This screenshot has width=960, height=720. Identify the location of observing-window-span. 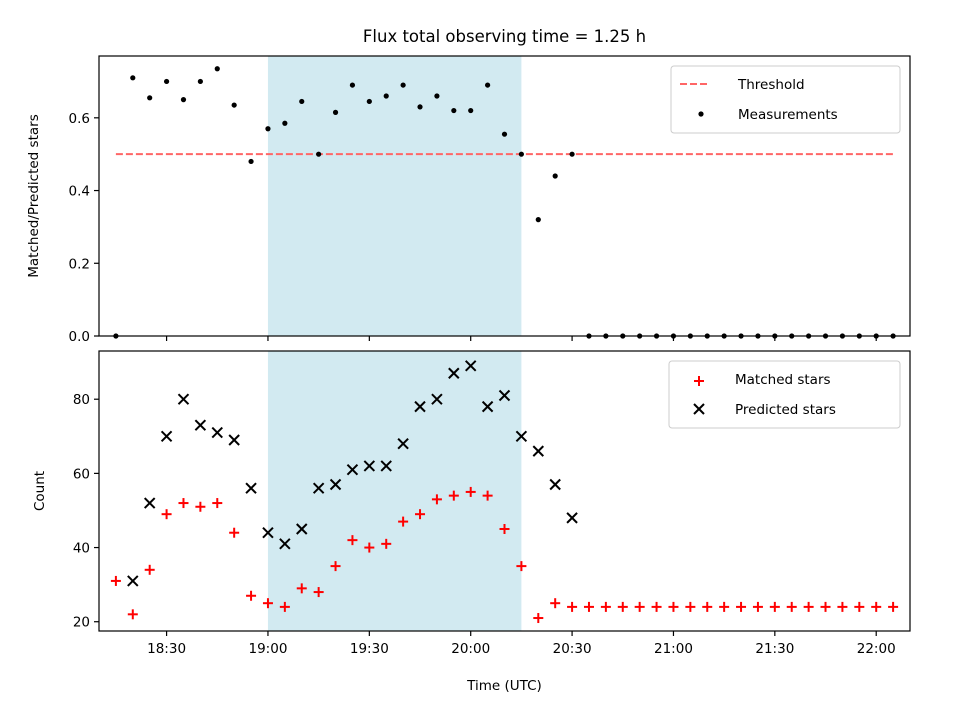
(394, 196).